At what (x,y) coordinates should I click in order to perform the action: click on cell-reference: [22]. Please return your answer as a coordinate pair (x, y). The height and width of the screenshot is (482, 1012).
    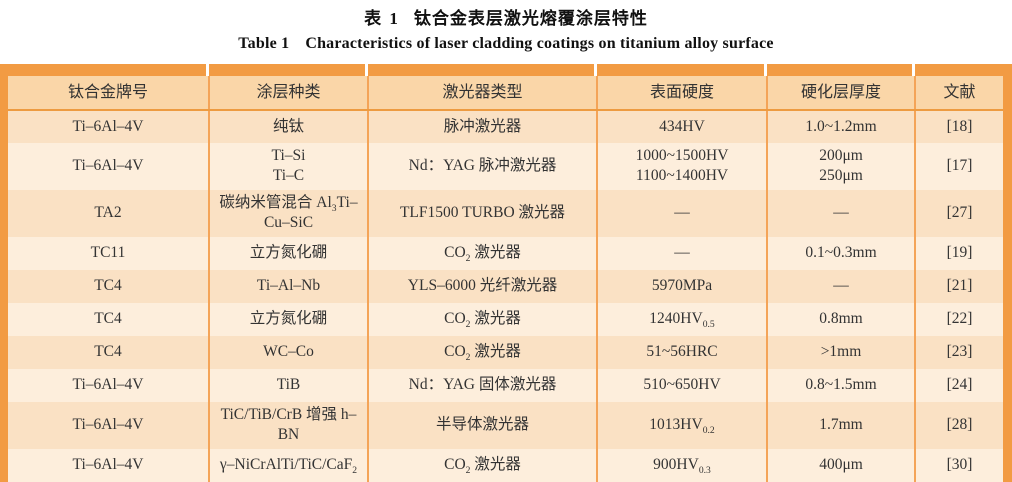
    Looking at the image, I should click on (958, 319).